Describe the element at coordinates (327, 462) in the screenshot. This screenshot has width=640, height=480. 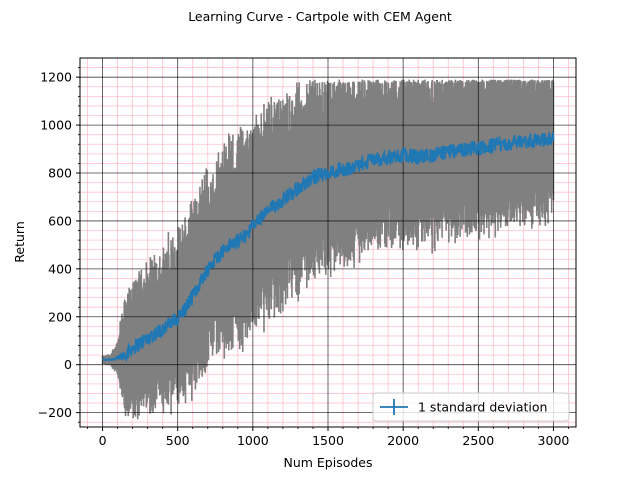
I see `x-axis-label: Num Episodes` at that location.